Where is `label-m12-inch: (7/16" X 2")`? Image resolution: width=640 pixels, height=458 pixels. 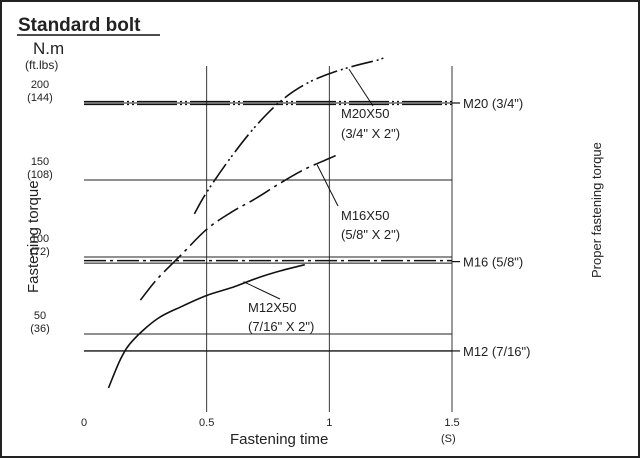 label-m12-inch: (7/16" X 2") is located at coordinates (281, 326).